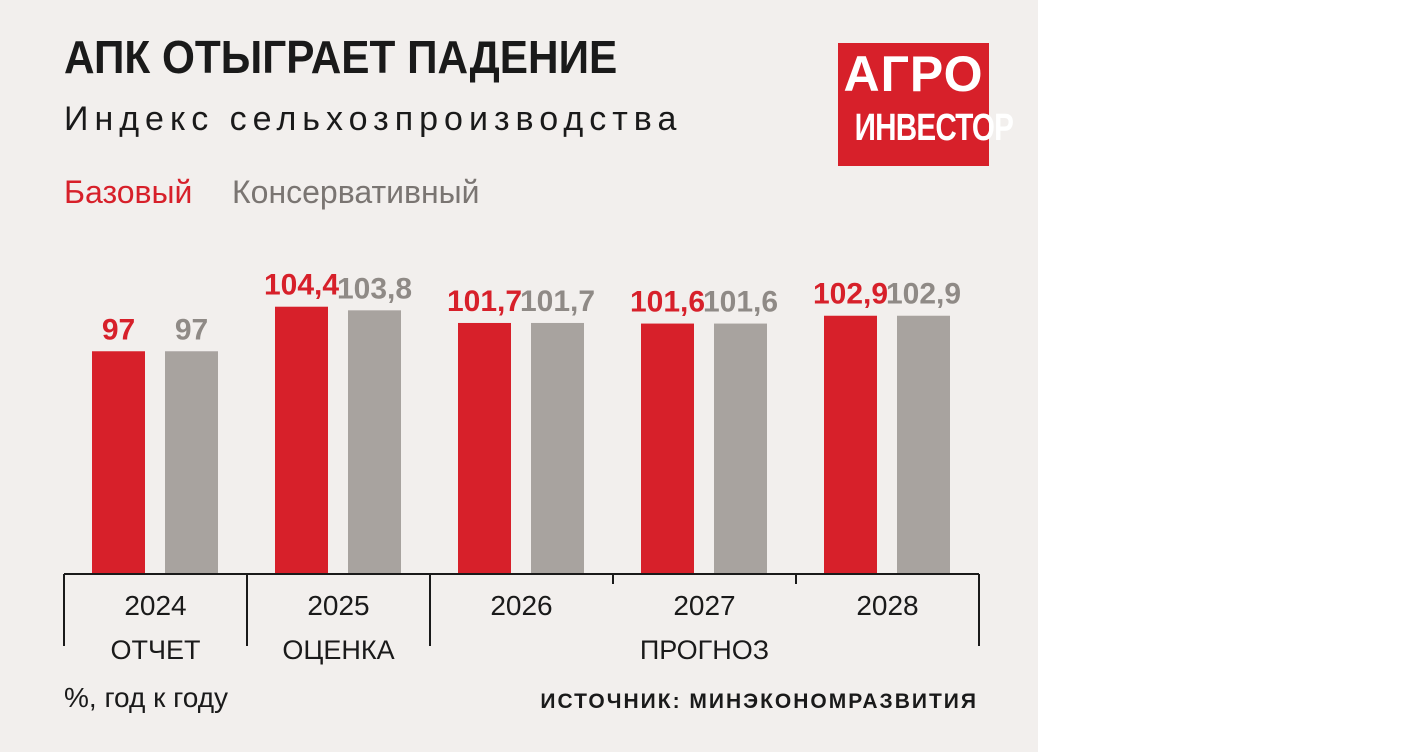 The image size is (1428, 752). I want to click on bar-conservative-2026, so click(557, 448).